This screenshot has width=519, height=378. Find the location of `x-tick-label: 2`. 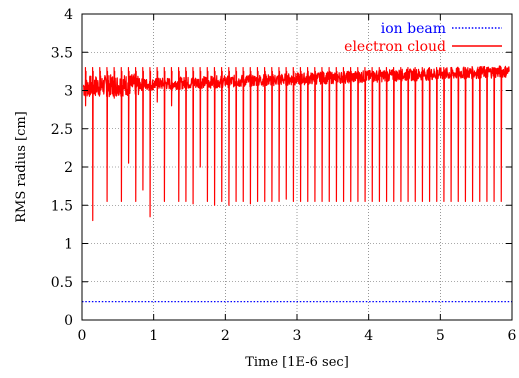

x-tick-label: 2 is located at coordinates (225, 336).